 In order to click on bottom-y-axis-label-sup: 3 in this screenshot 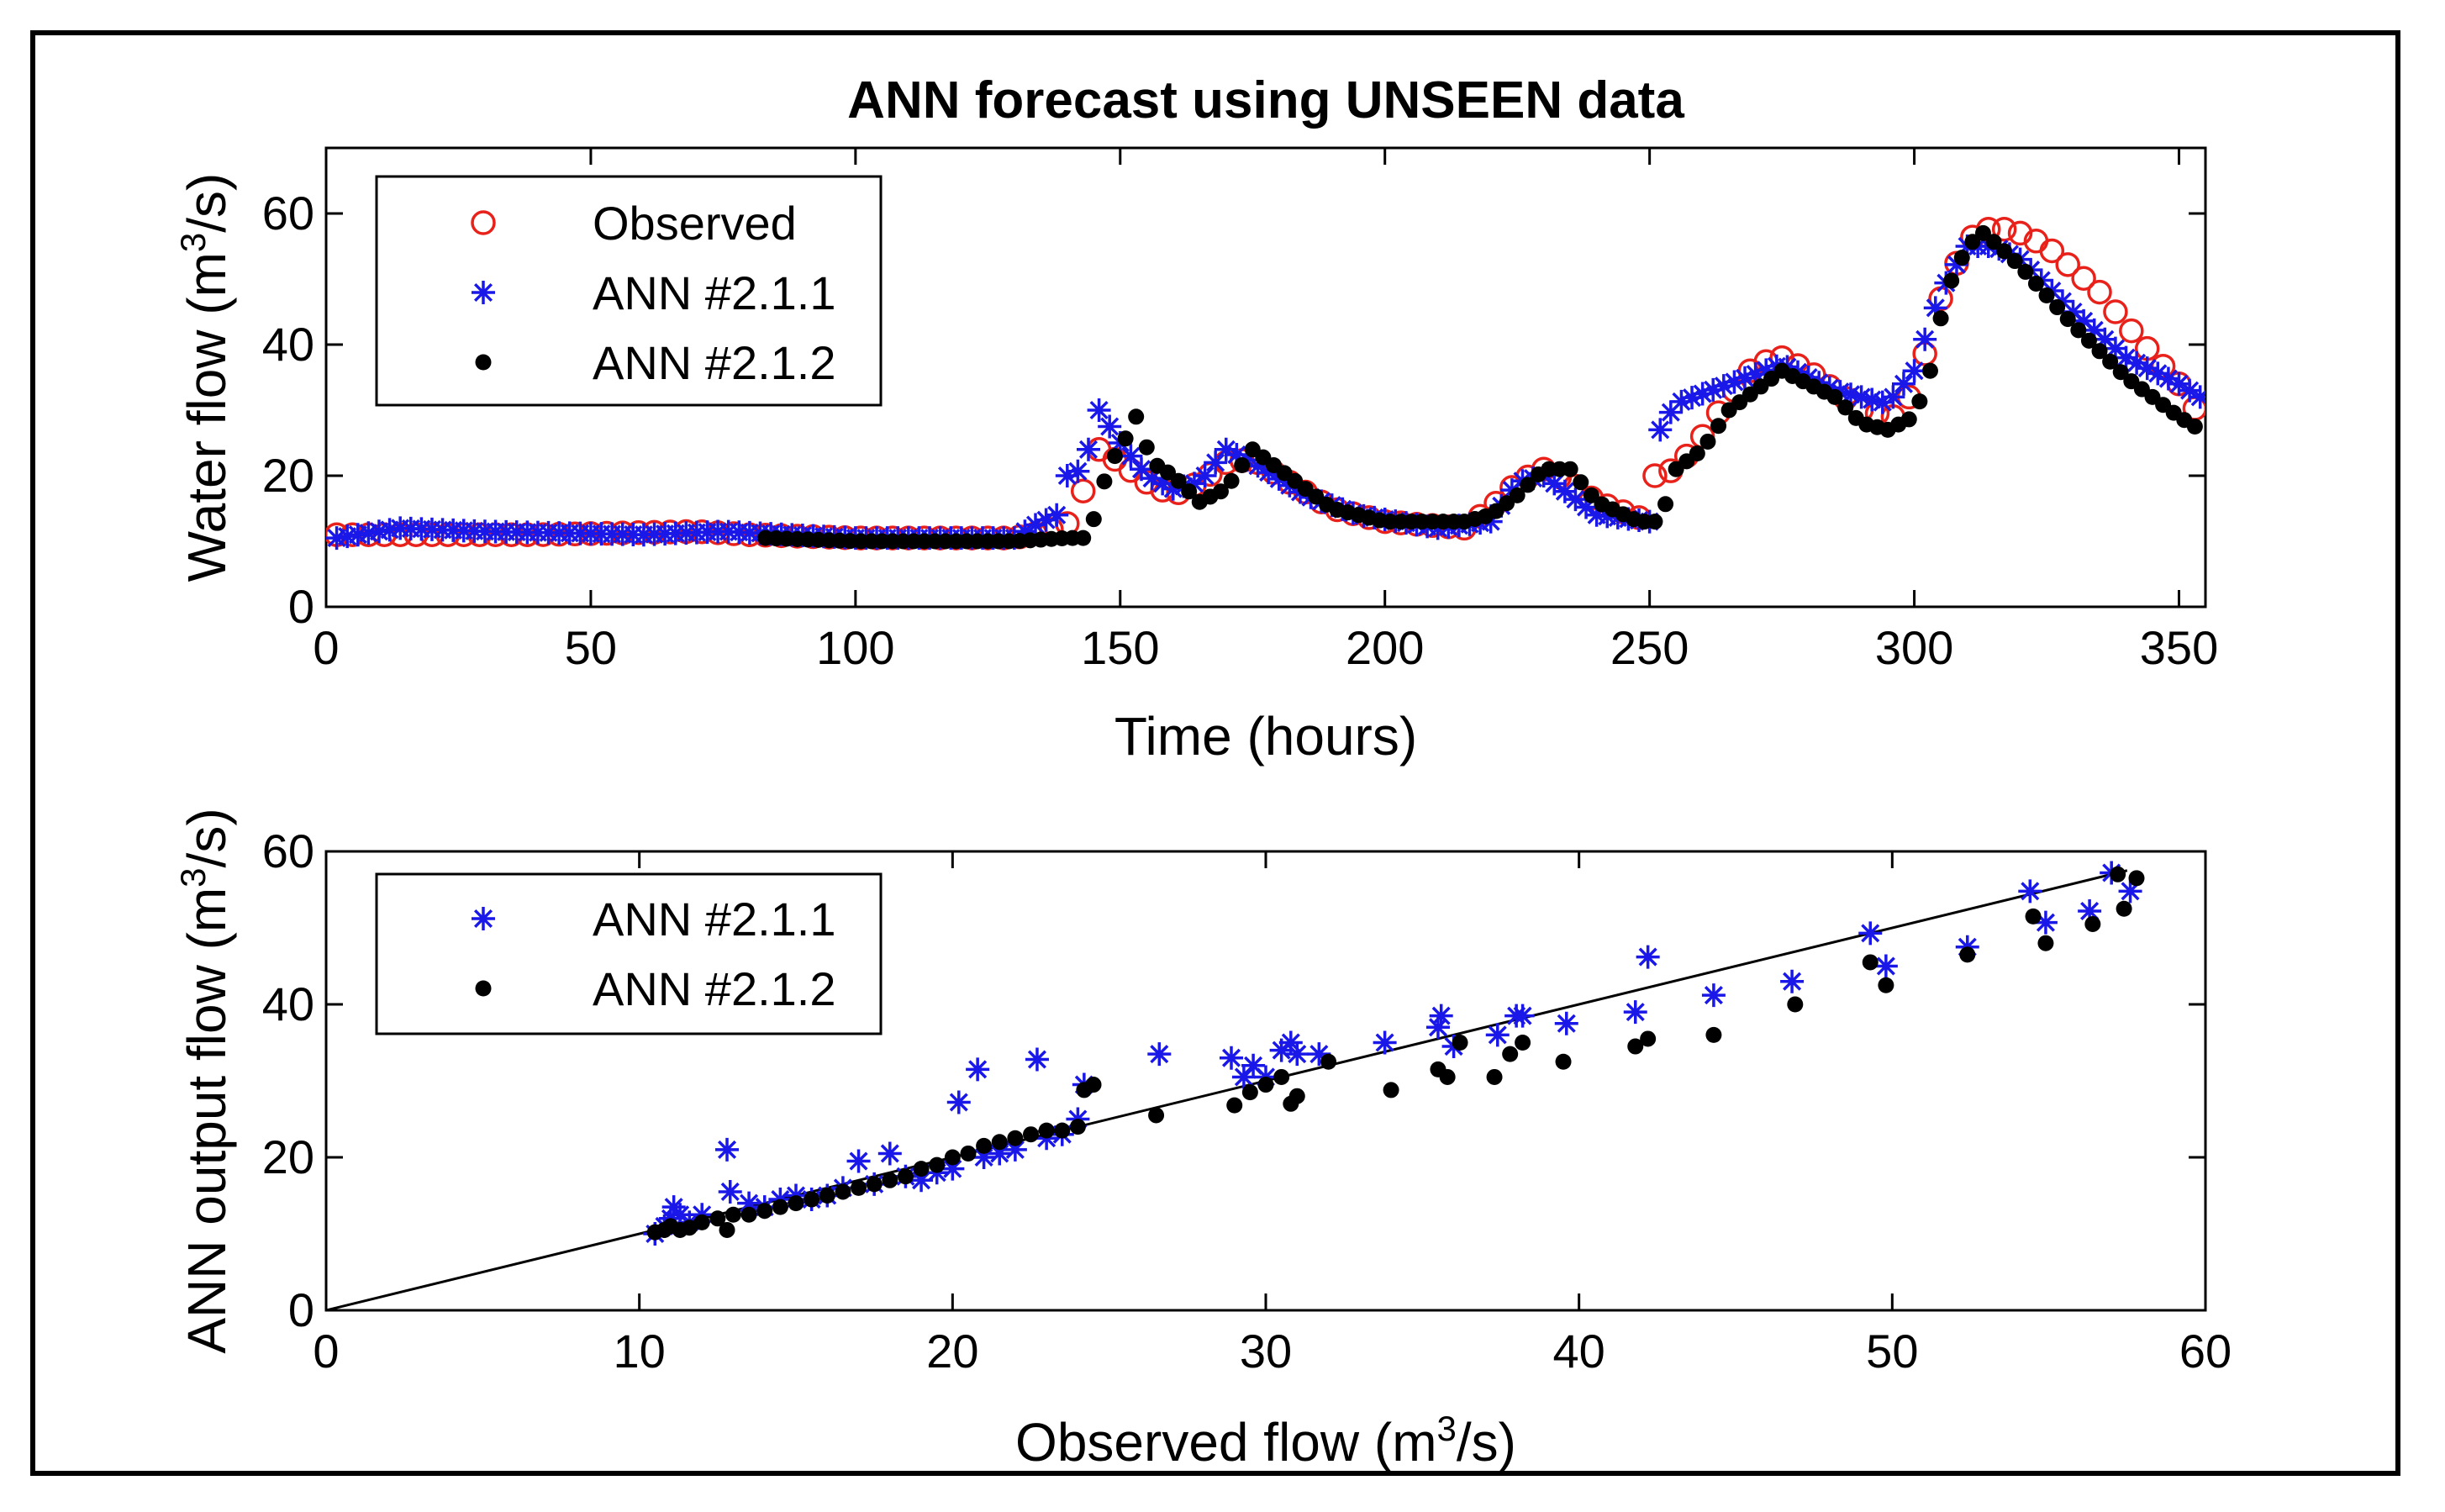, I will do `click(193, 877)`.